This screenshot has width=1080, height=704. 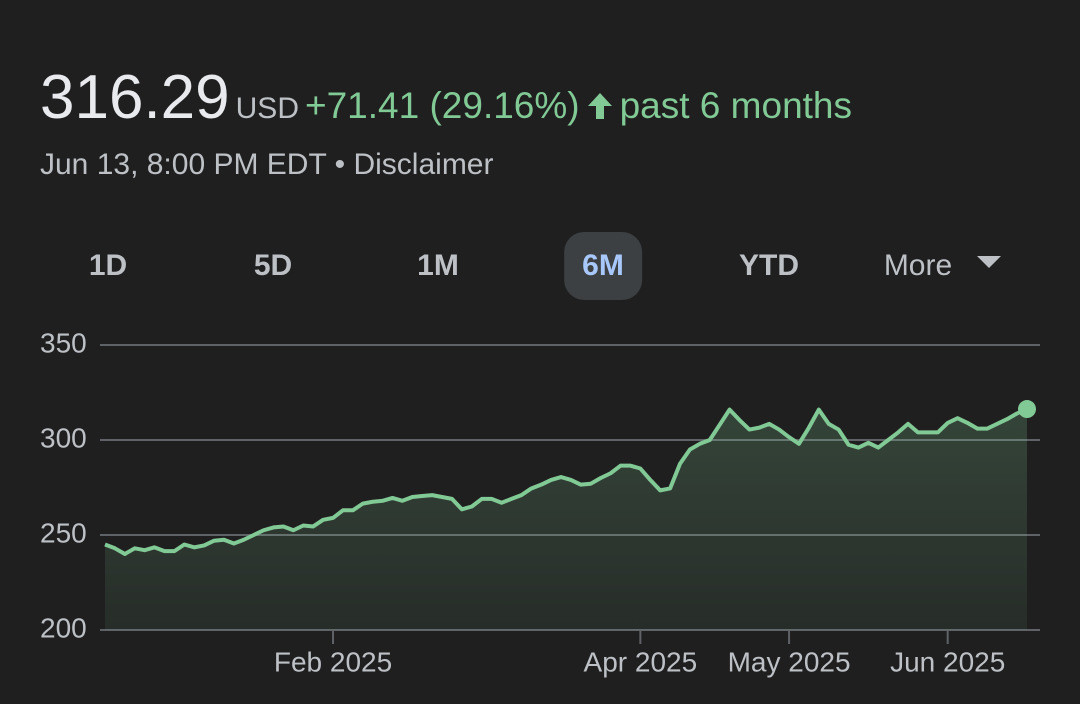 What do you see at coordinates (989, 262) in the screenshot?
I see `dropdown-caret` at bounding box center [989, 262].